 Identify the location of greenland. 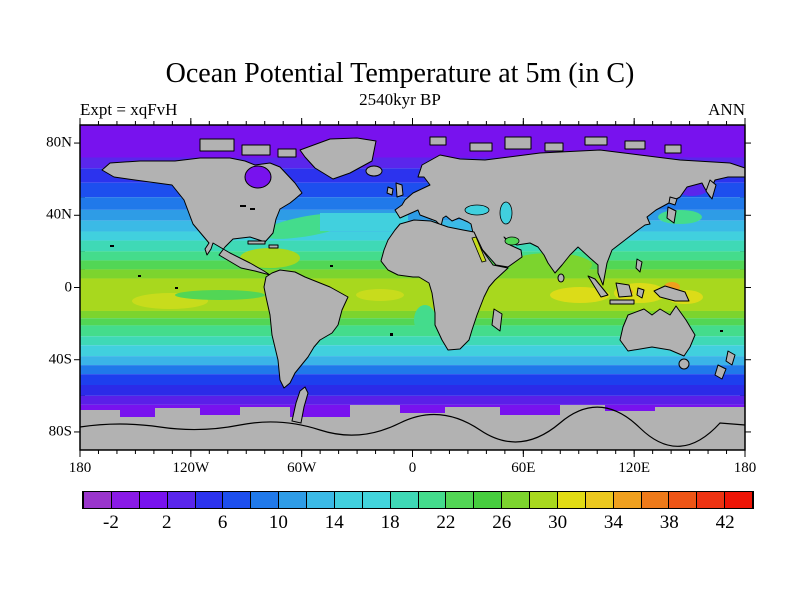
(338, 158).